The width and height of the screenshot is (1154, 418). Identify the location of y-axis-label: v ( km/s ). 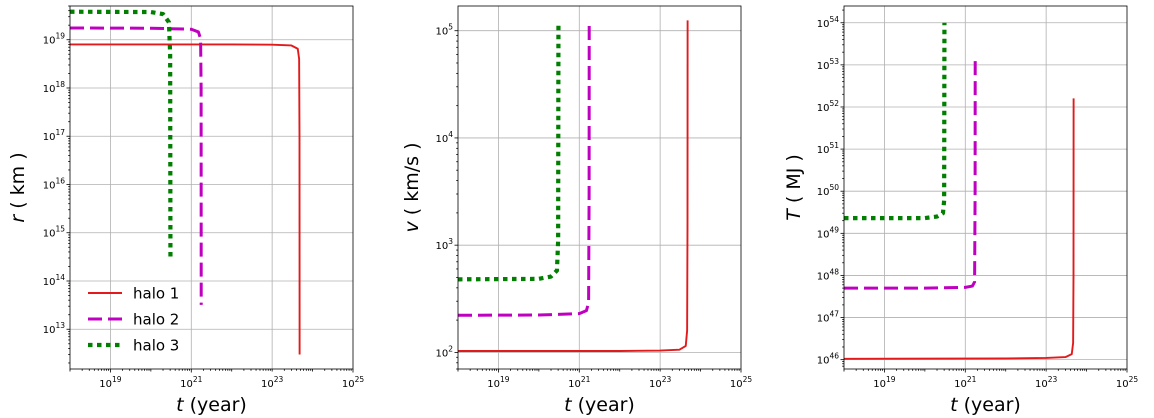
(412, 187).